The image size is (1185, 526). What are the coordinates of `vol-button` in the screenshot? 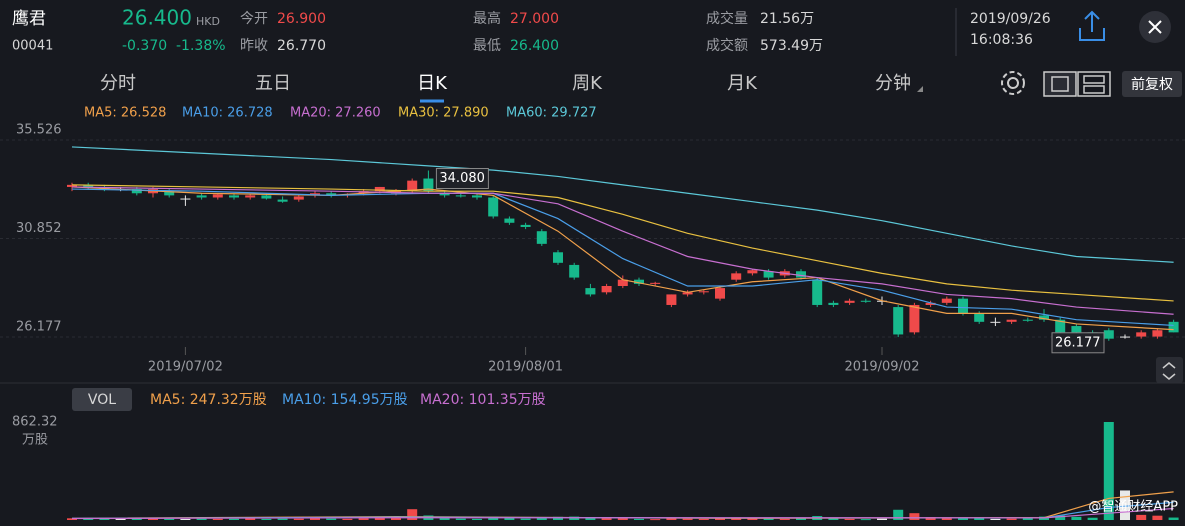 It's located at (102, 399).